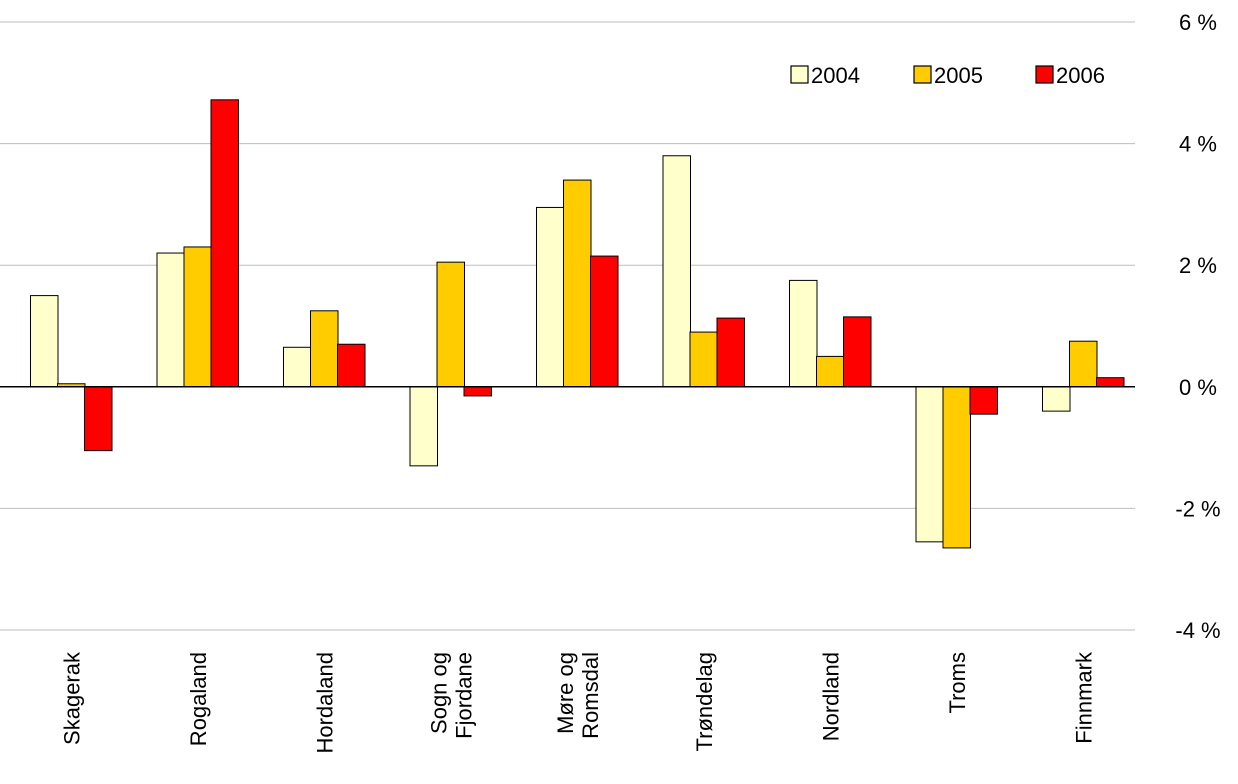 The height and width of the screenshot is (784, 1238). I want to click on legend-item-2004: 2004, so click(825, 75).